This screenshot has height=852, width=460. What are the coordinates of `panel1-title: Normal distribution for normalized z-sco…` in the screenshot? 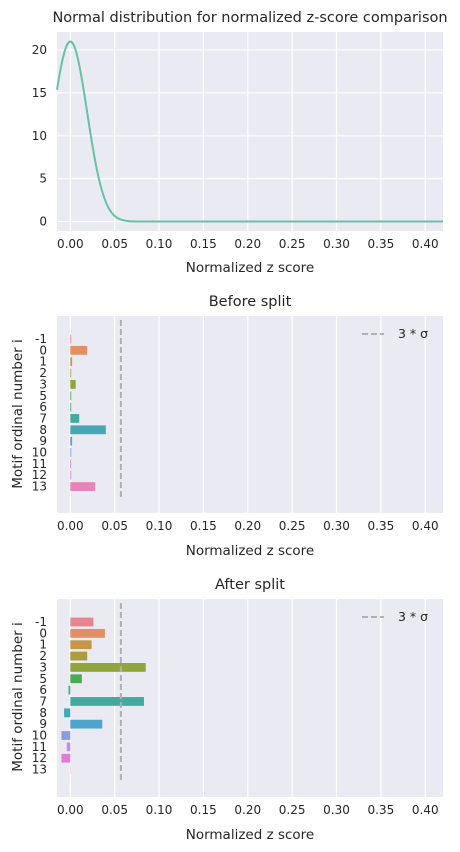 It's located at (249, 18).